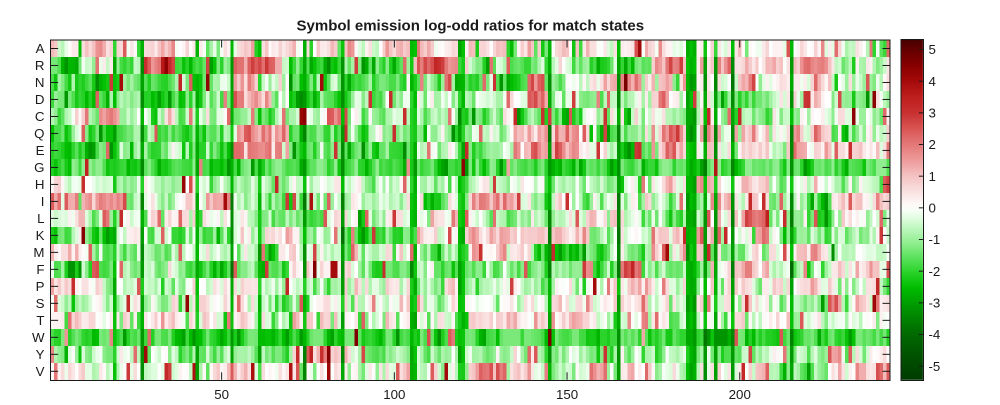 This screenshot has width=1000, height=405. What do you see at coordinates (394, 393) in the screenshot?
I see `svg-text: 100` at bounding box center [394, 393].